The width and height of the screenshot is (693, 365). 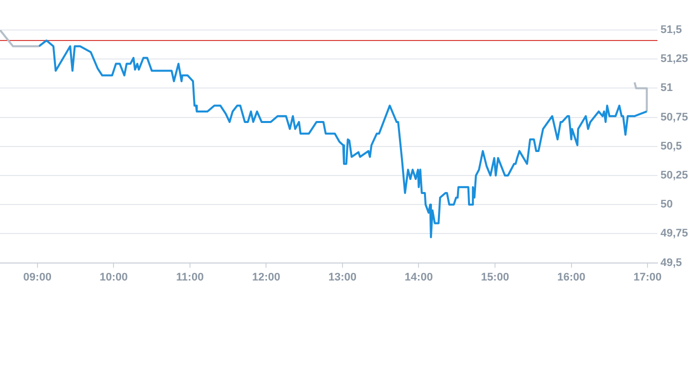 What do you see at coordinates (671, 146) in the screenshot?
I see `y-tick-label: 50,5` at bounding box center [671, 146].